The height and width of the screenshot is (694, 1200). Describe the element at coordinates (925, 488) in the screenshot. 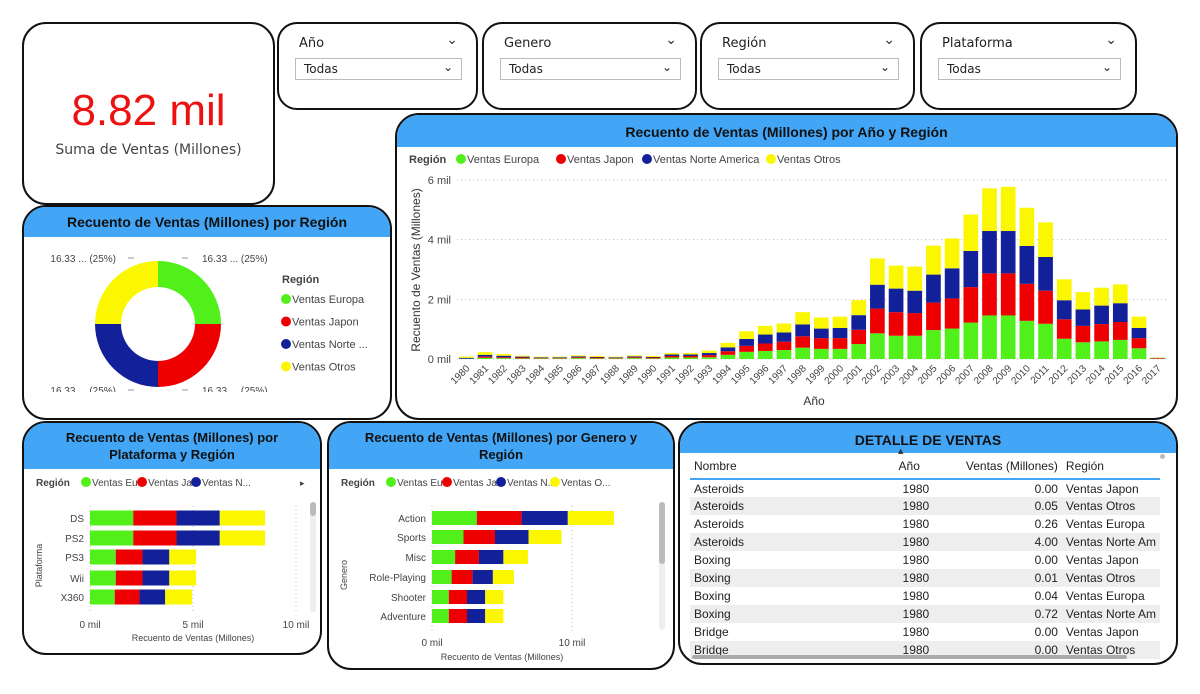

I see `table-row: Asteroids 1980 0.00 Ventas Japon` at that location.